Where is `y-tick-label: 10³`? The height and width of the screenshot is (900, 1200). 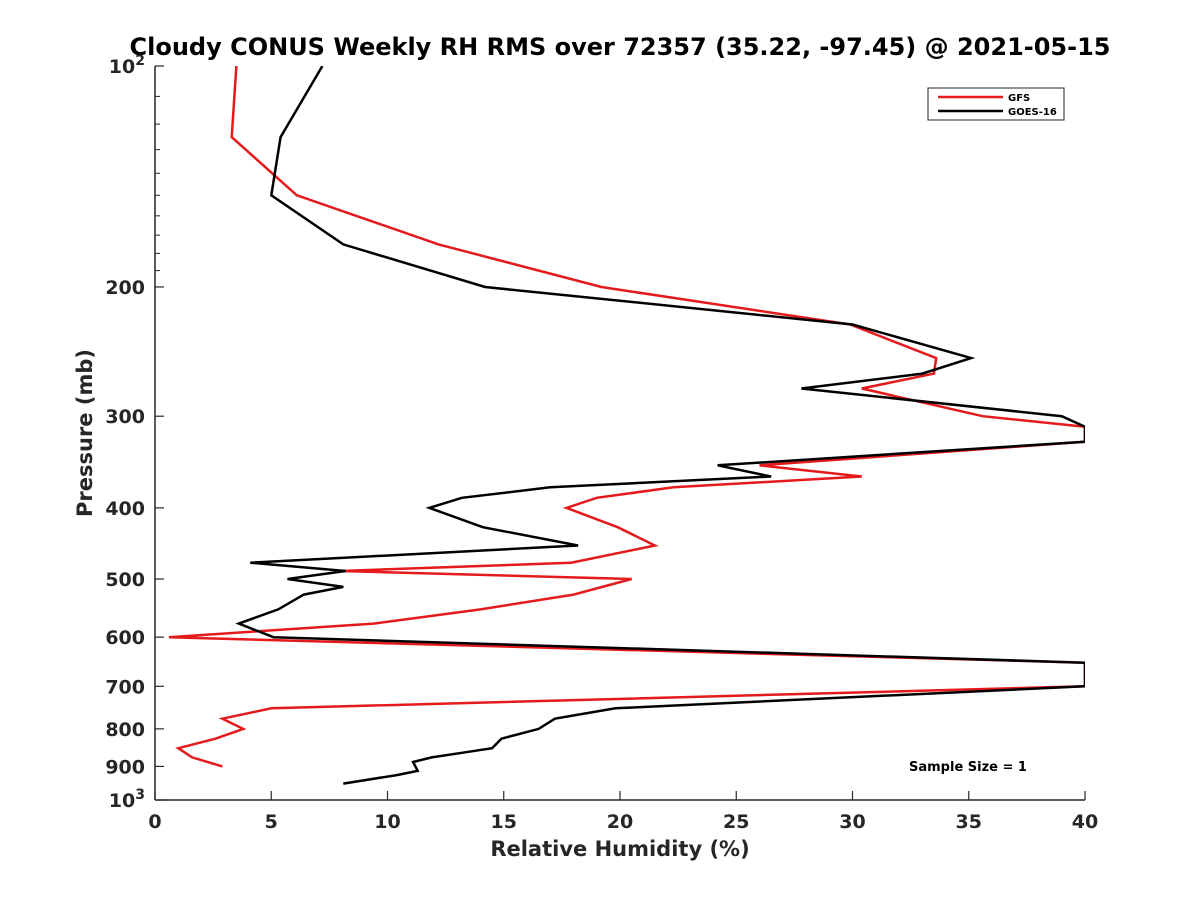
y-tick-label: 10³ is located at coordinates (127, 799).